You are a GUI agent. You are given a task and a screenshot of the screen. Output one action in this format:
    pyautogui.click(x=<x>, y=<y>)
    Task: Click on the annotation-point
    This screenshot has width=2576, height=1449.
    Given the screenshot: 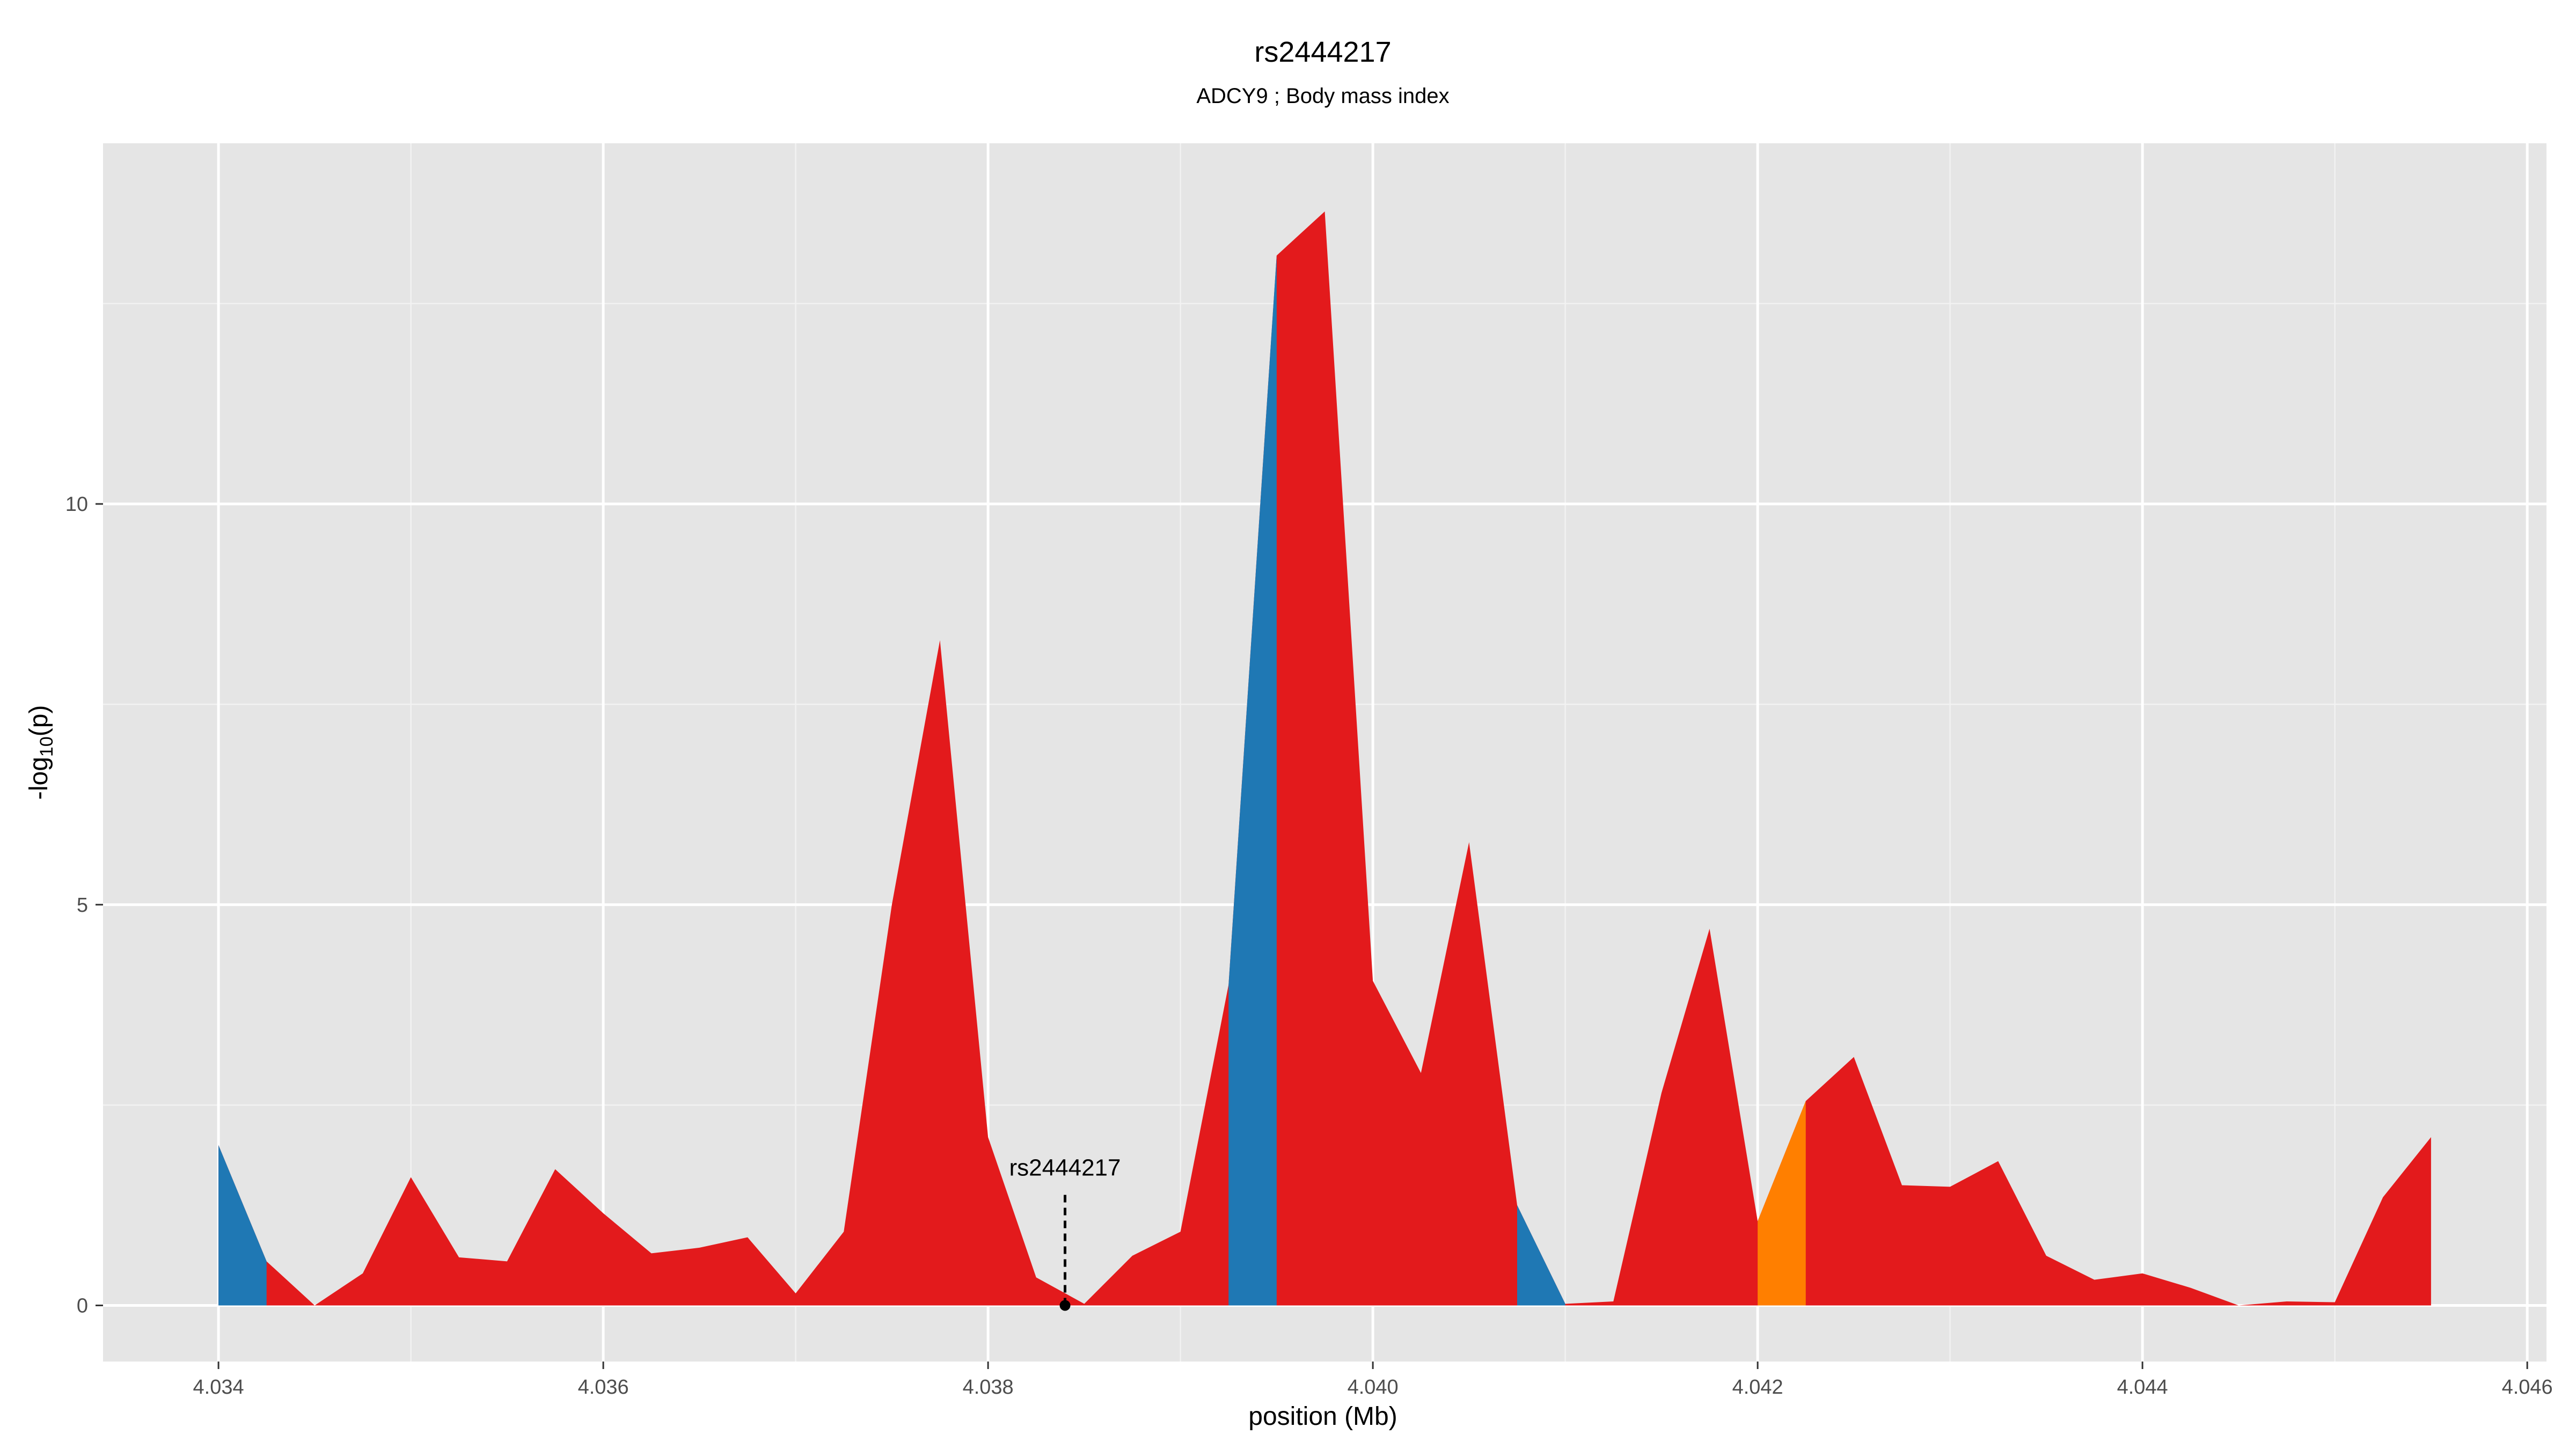 What is the action you would take?
    pyautogui.click(x=1065, y=1305)
    